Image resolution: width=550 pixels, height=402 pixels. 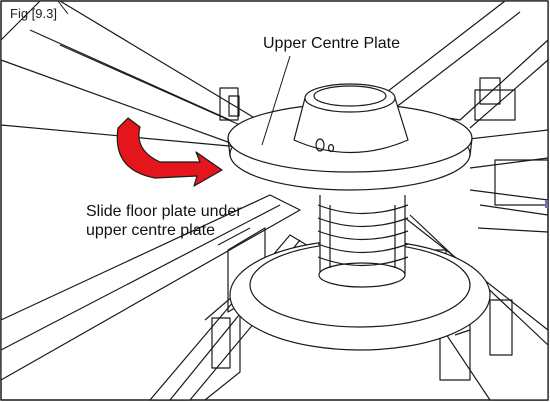 What do you see at coordinates (234, 236) in the screenshot?
I see `leader-line-instruction` at bounding box center [234, 236].